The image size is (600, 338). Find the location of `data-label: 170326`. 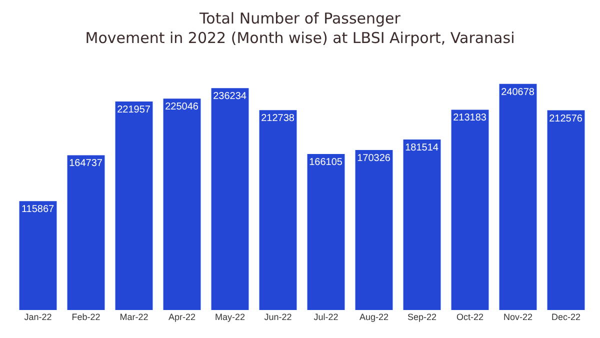

data-label: 170326 is located at coordinates (374, 158).